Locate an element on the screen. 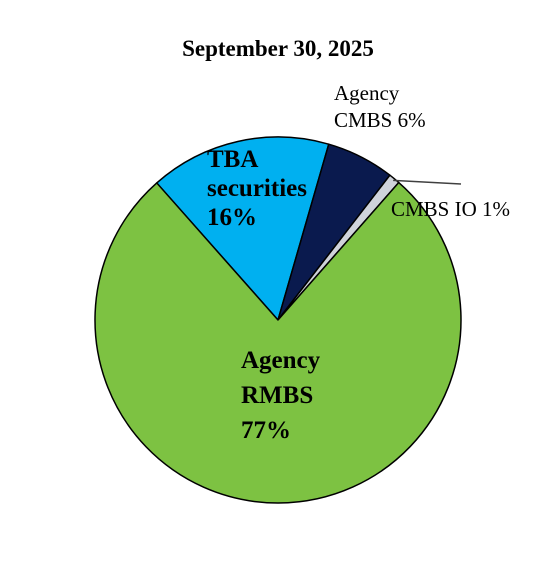 Image resolution: width=556 pixels, height=576 pixels. slice-label-cmbs-io: CMBS IO 1% is located at coordinates (450, 209).